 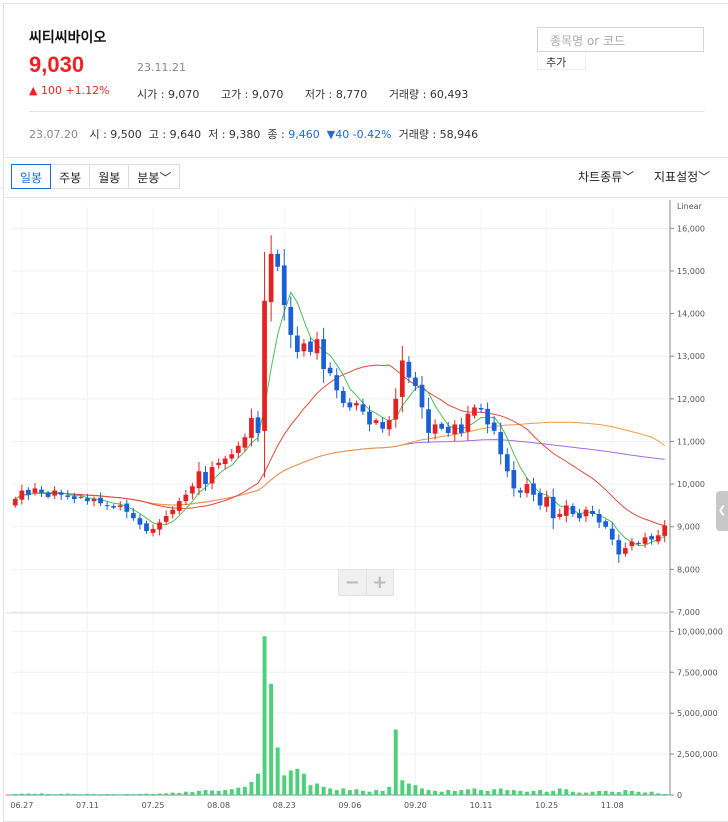 I want to click on indicator-settings-menu: 지표설정﹀, so click(x=682, y=177).